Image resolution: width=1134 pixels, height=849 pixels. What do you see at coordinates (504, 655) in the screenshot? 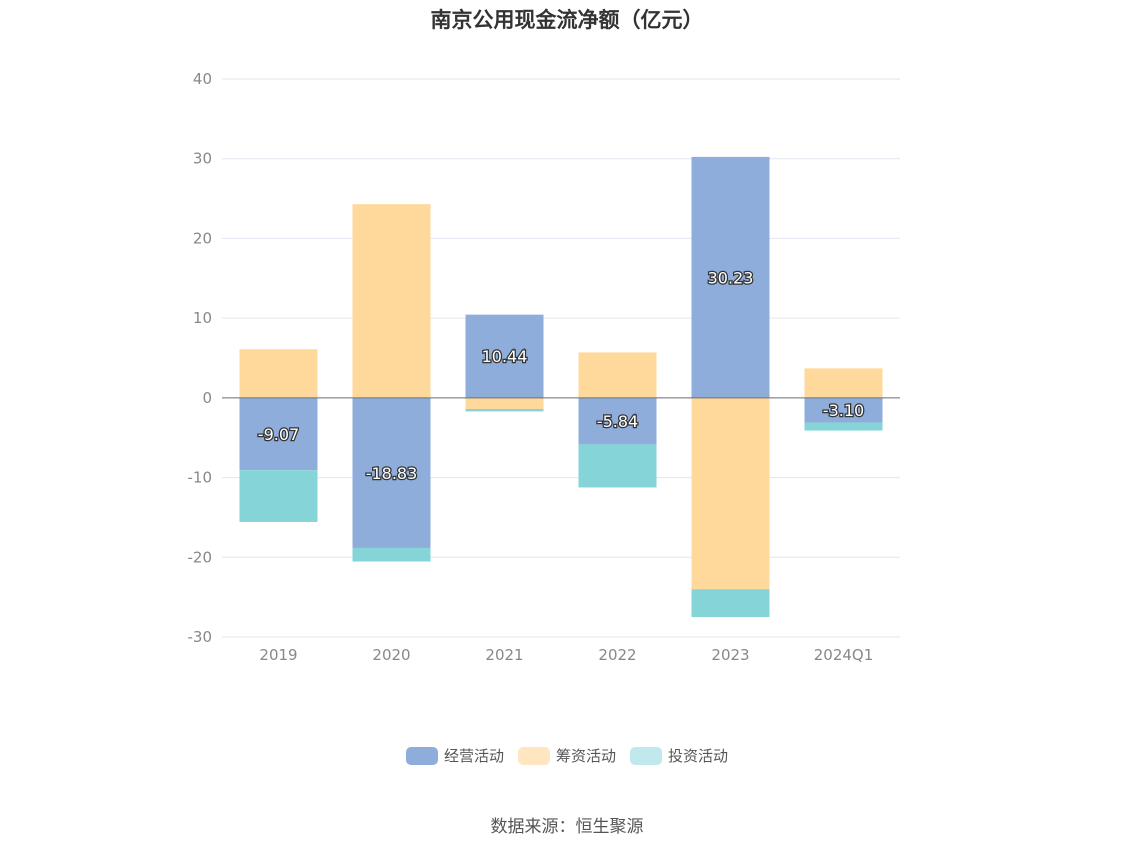
I see `x-tick-label: 2021` at bounding box center [504, 655].